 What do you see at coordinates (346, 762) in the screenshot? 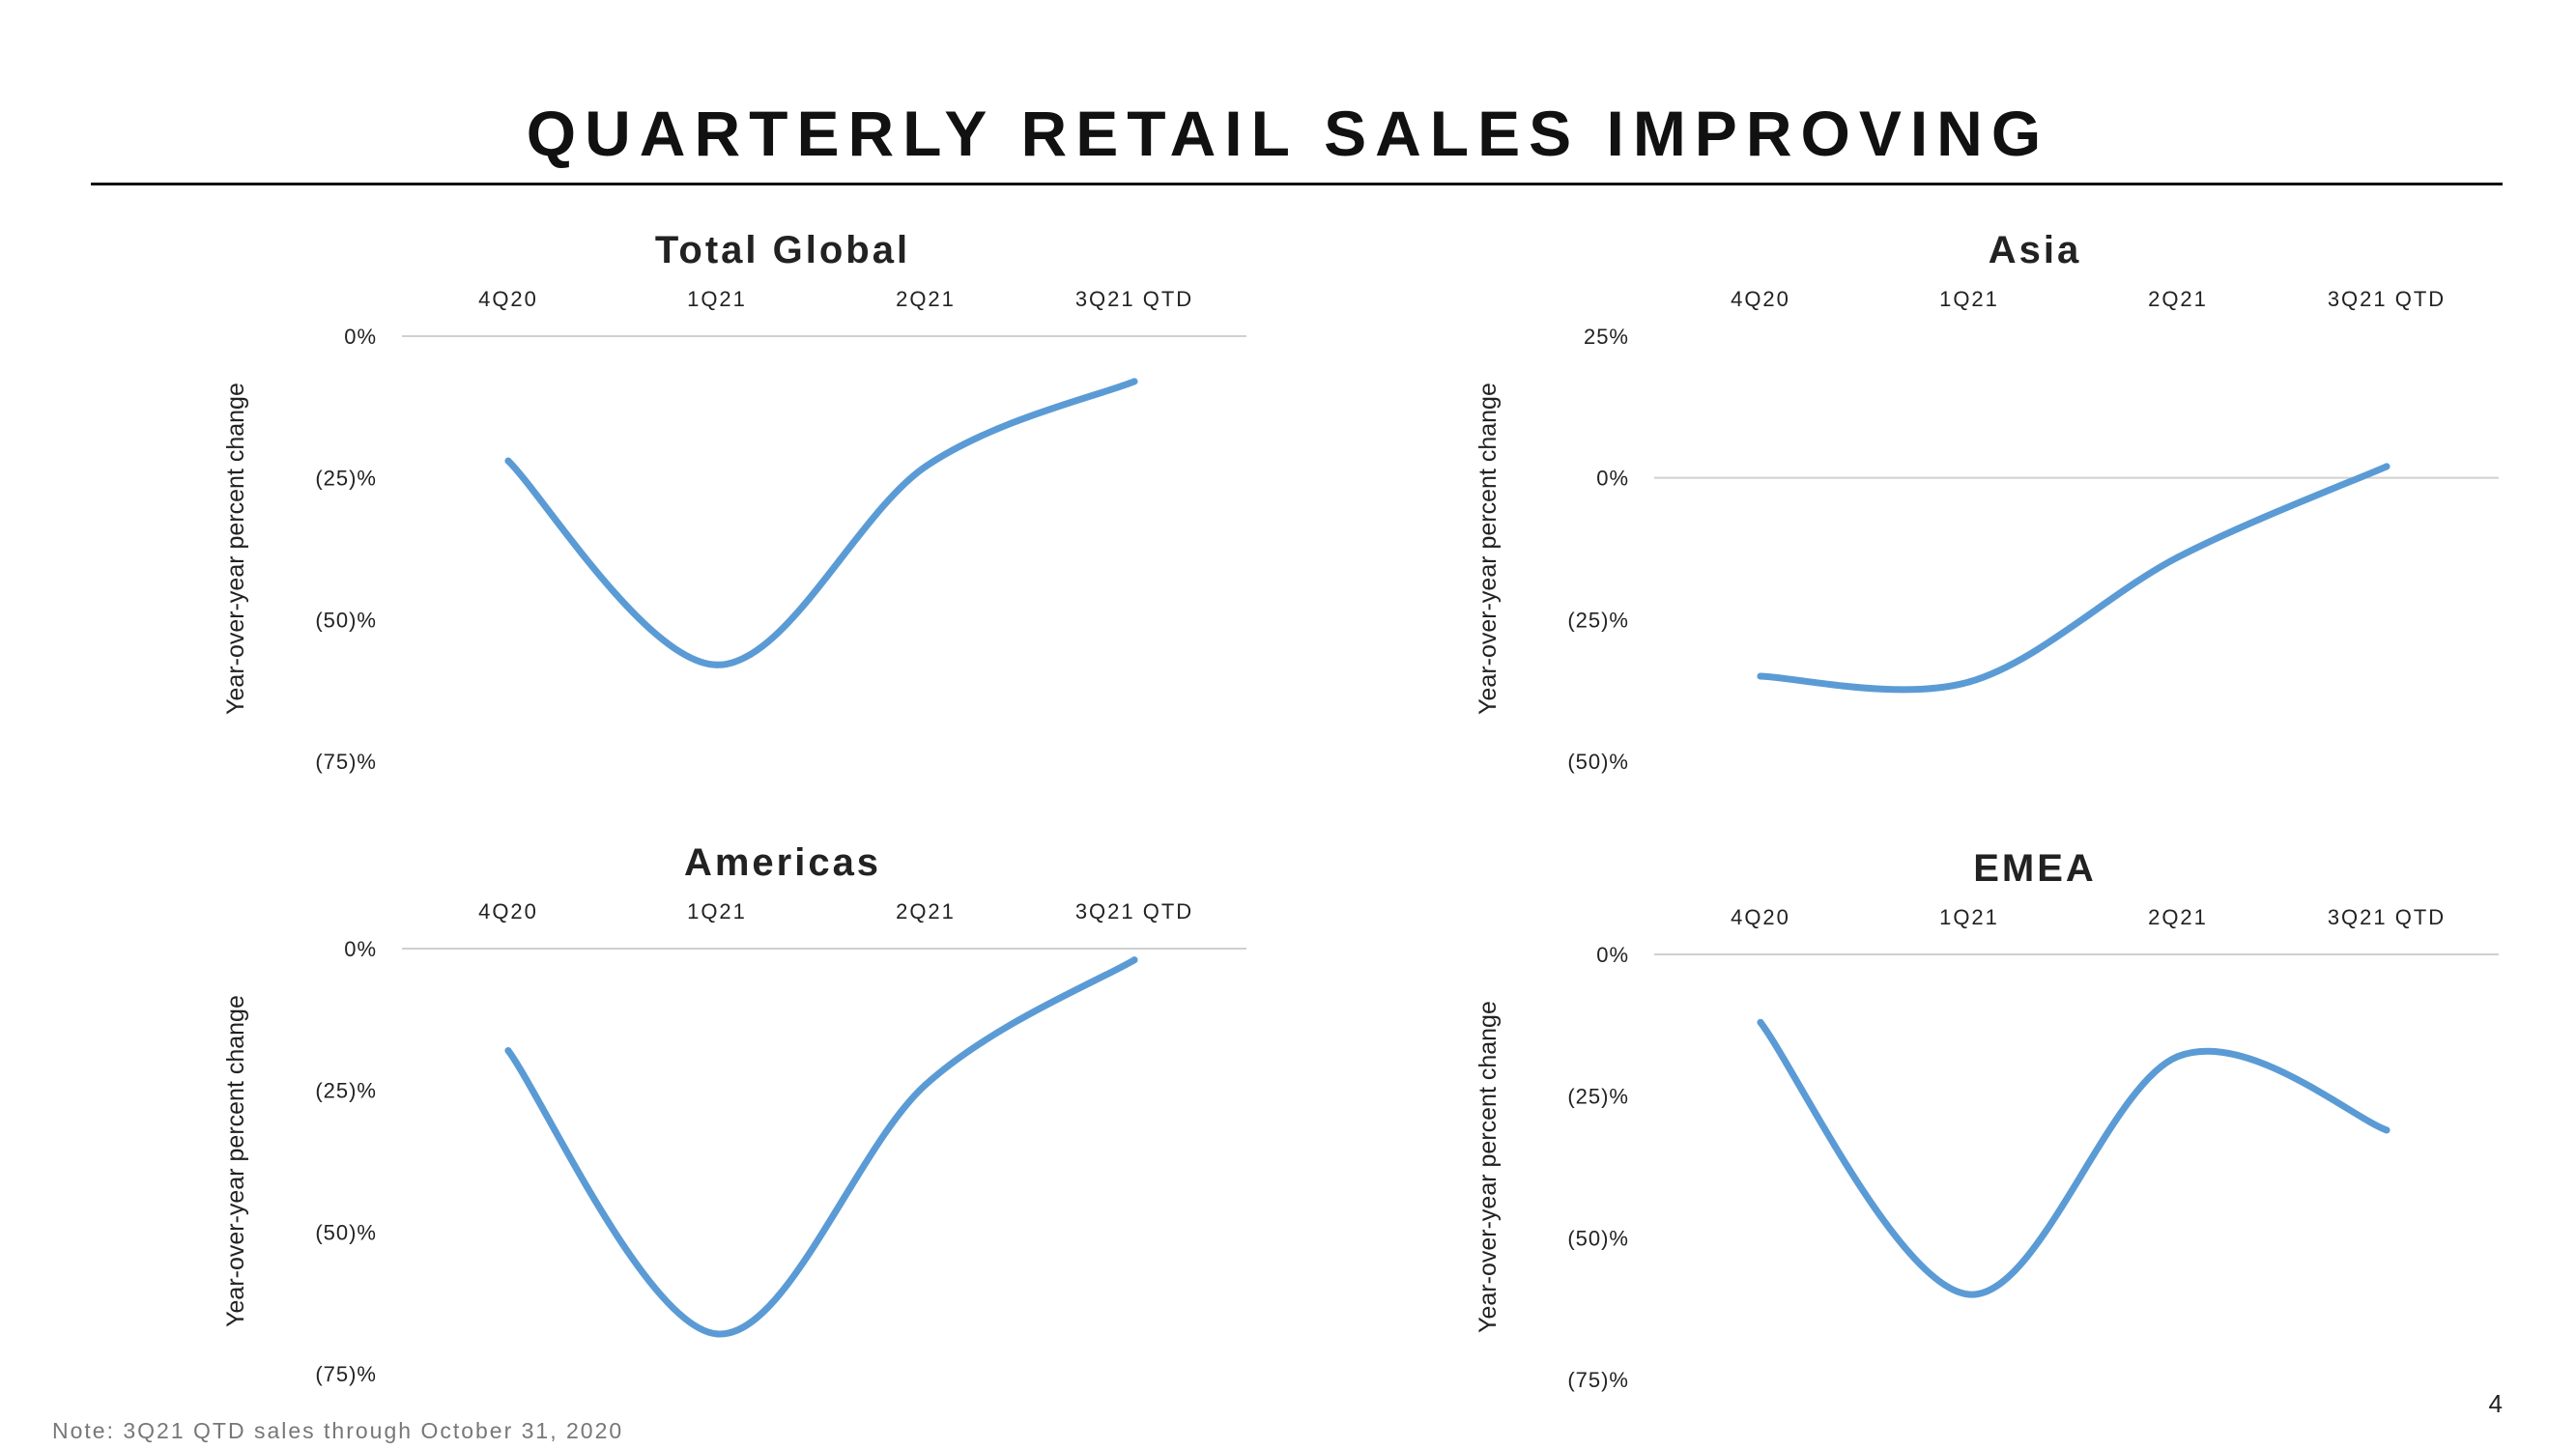
I see `total-global-y-tick-label: (75)%` at bounding box center [346, 762].